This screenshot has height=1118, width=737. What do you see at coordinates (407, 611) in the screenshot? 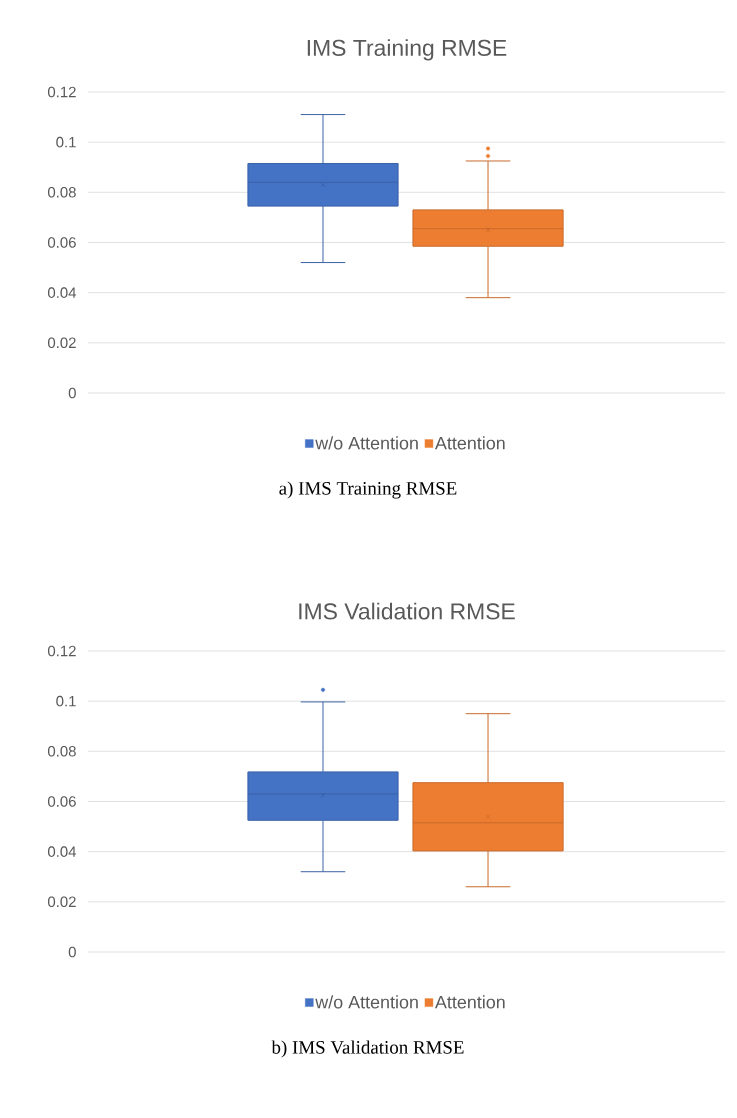
I see `chart-title: IMS Validation RMSE` at bounding box center [407, 611].